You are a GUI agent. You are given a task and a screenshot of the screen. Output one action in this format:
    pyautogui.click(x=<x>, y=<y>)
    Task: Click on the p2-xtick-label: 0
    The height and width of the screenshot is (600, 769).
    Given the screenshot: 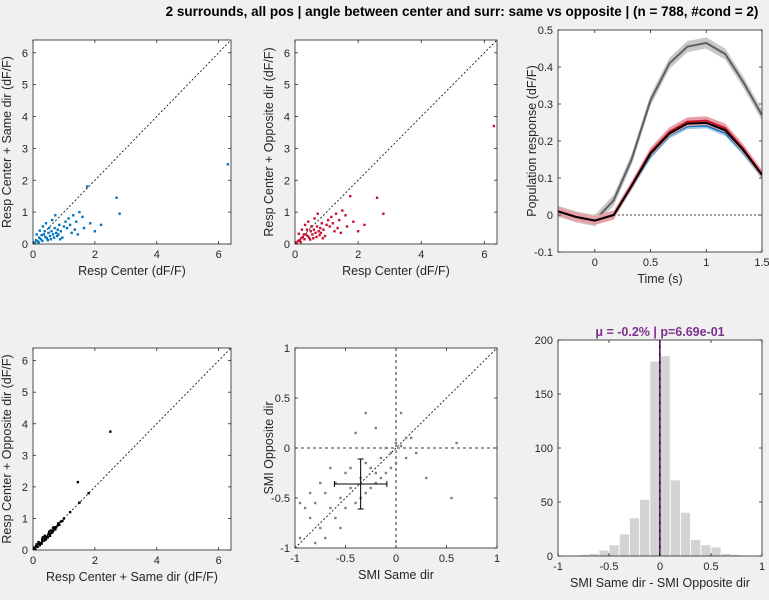 What is the action you would take?
    pyautogui.click(x=295, y=255)
    